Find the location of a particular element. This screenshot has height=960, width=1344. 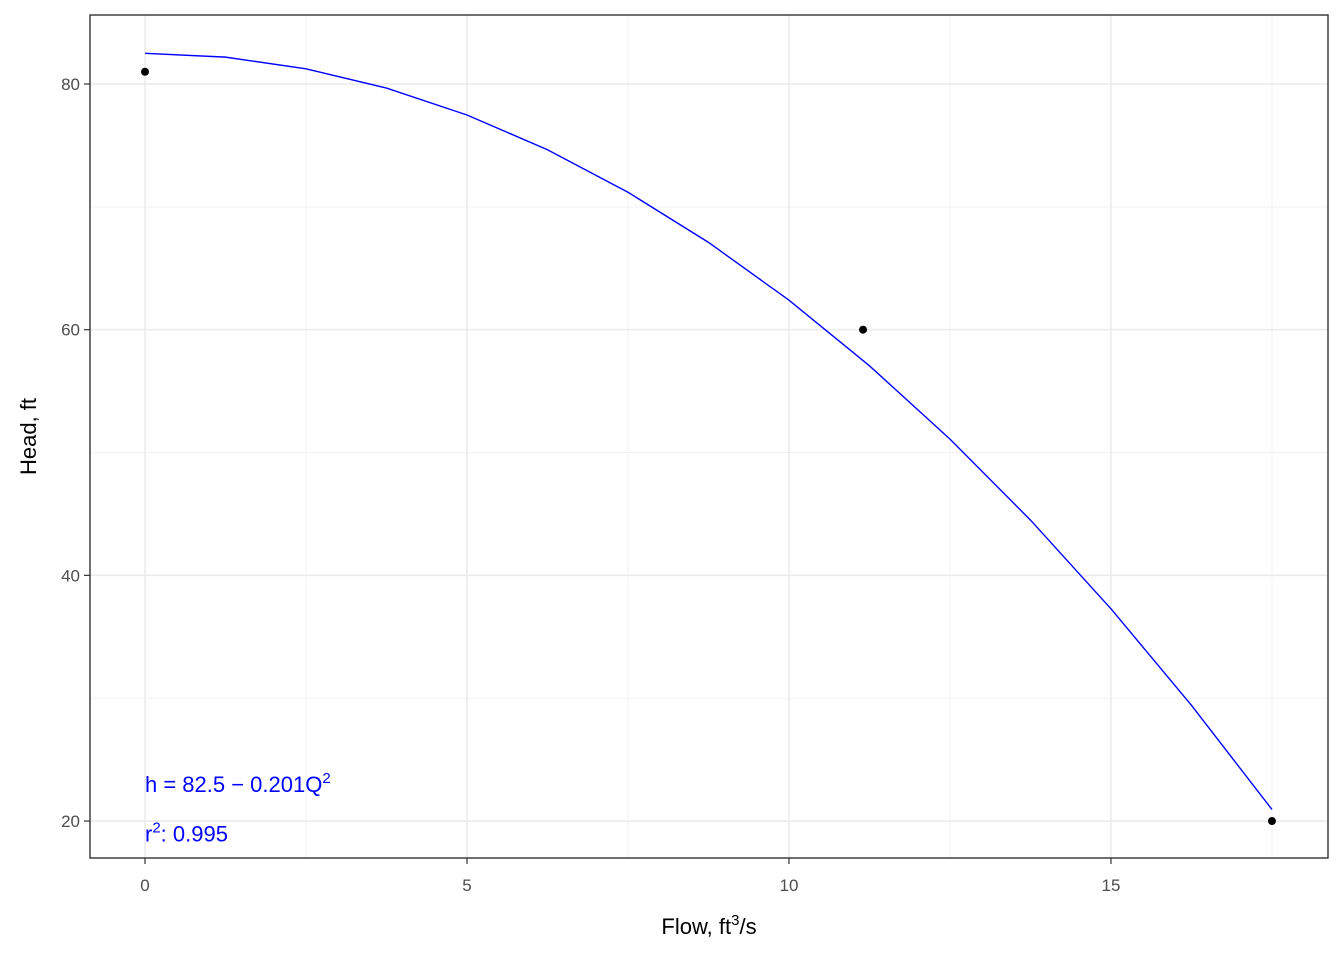

text-part: /s is located at coordinates (747, 926).